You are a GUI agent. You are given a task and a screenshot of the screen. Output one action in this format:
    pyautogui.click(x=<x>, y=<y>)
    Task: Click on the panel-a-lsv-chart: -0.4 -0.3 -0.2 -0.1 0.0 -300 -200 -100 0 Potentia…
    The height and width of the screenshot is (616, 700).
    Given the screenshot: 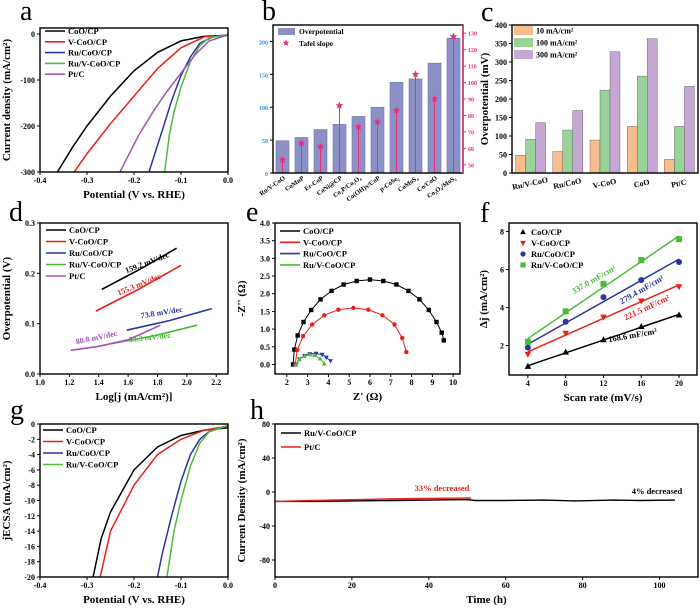 What is the action you would take?
    pyautogui.click(x=117, y=113)
    